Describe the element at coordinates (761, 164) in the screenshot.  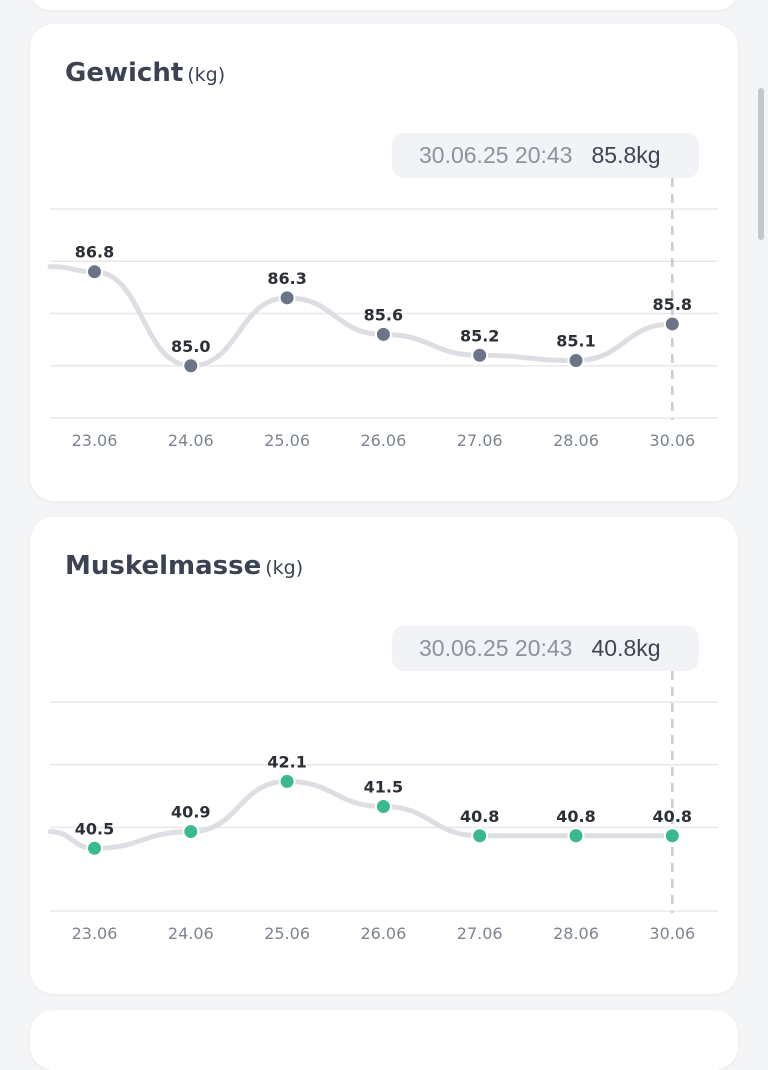
I see `scrollbar` at that location.